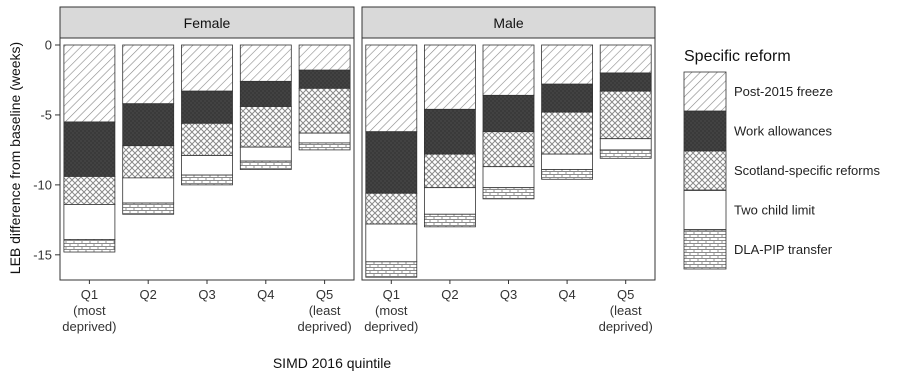 The image size is (909, 375). What do you see at coordinates (807, 170) in the screenshot?
I see `legend-label: Scotland-specific reforms` at bounding box center [807, 170].